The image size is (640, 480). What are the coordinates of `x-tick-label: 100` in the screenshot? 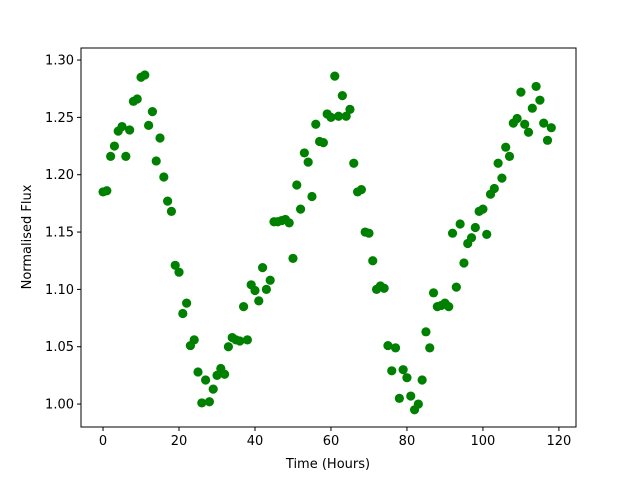 It's located at (483, 441).